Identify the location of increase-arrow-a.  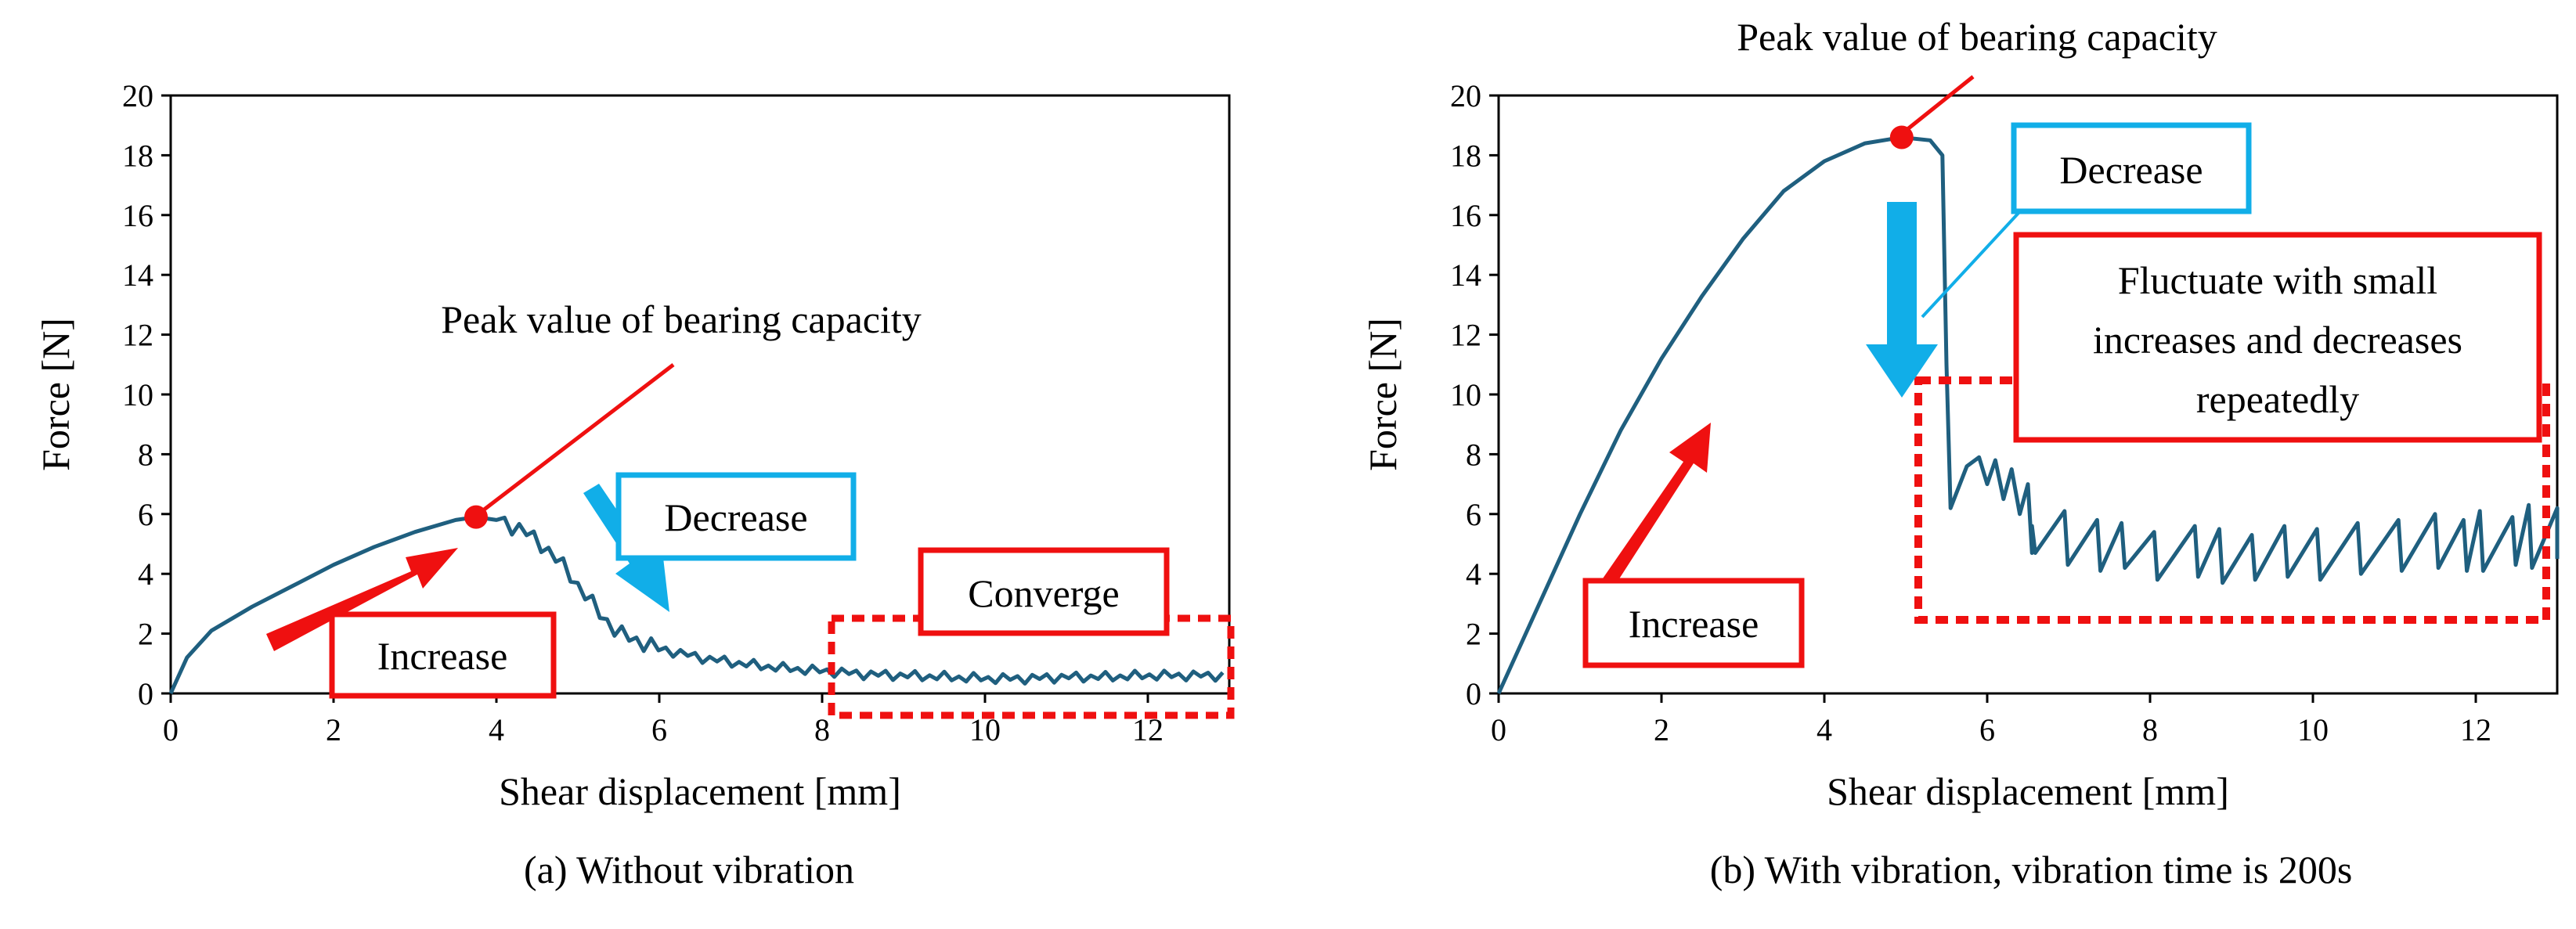
(362, 599).